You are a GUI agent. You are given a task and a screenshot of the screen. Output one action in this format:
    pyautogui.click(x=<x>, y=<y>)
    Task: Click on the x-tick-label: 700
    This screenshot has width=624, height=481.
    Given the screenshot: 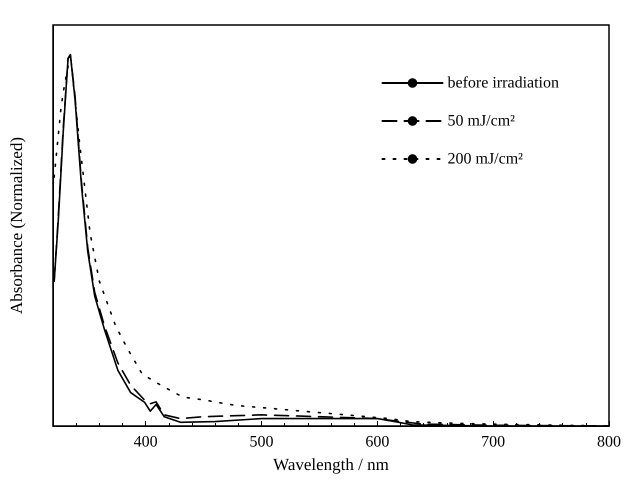 What is the action you would take?
    pyautogui.click(x=493, y=442)
    